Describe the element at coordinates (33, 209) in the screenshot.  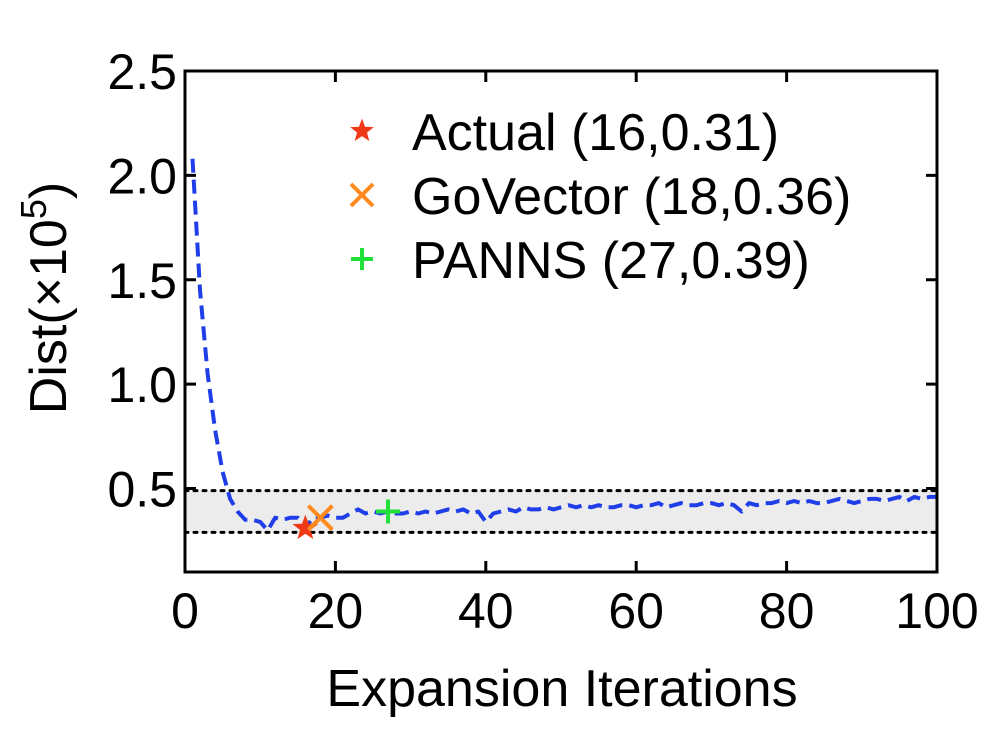
I see `y-axis-title-exponent: 5` at that location.